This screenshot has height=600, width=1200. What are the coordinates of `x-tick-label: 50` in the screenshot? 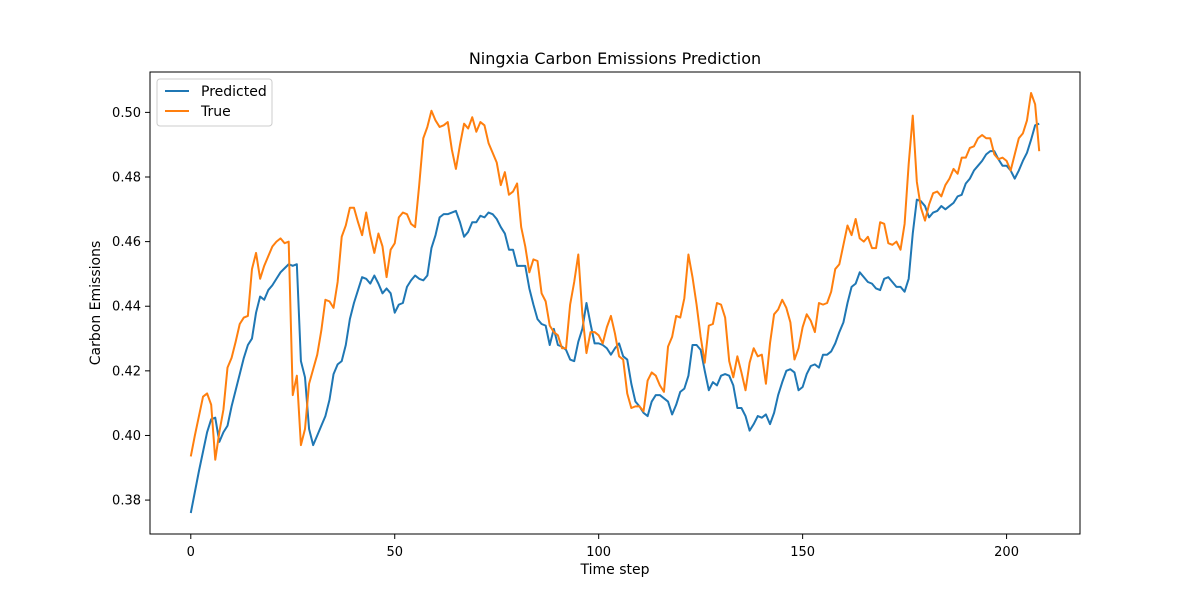 It's located at (394, 552).